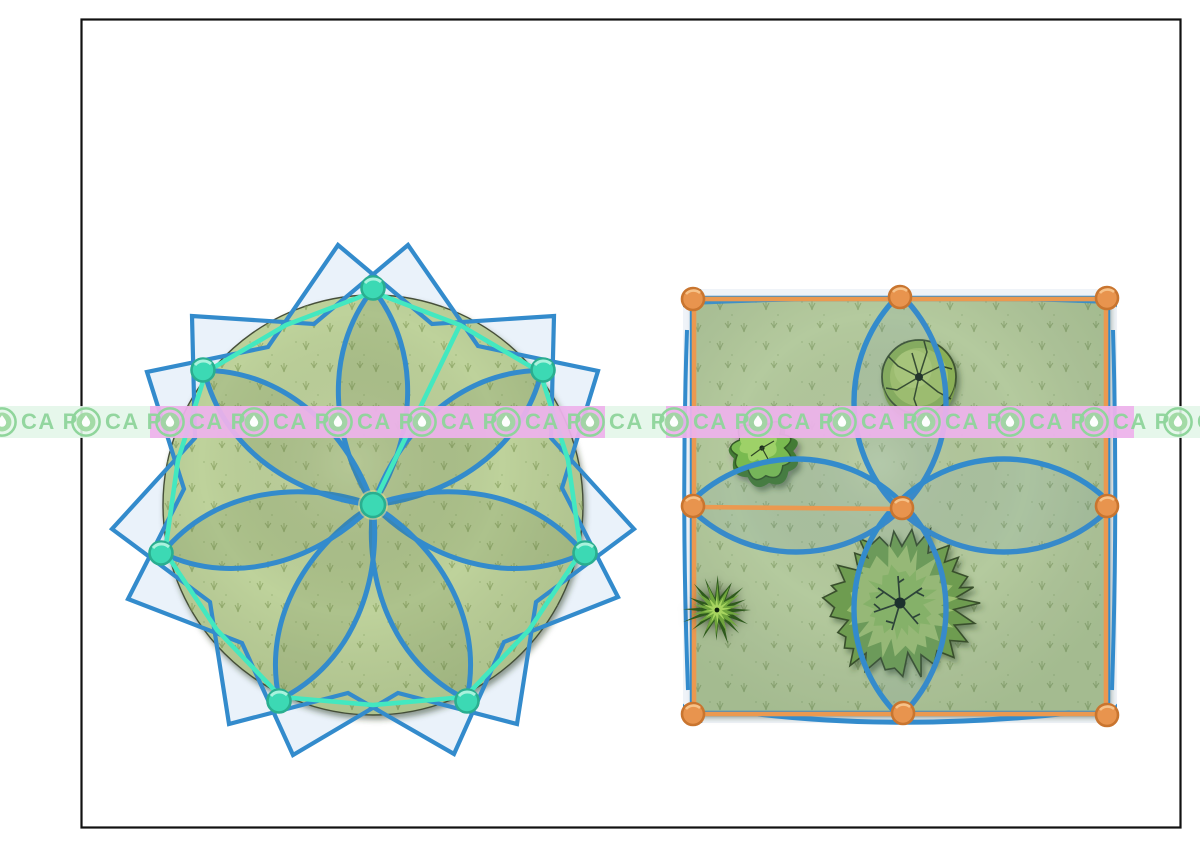 The image size is (1200, 848). I want to click on teal-center-handle, so click(373, 505).